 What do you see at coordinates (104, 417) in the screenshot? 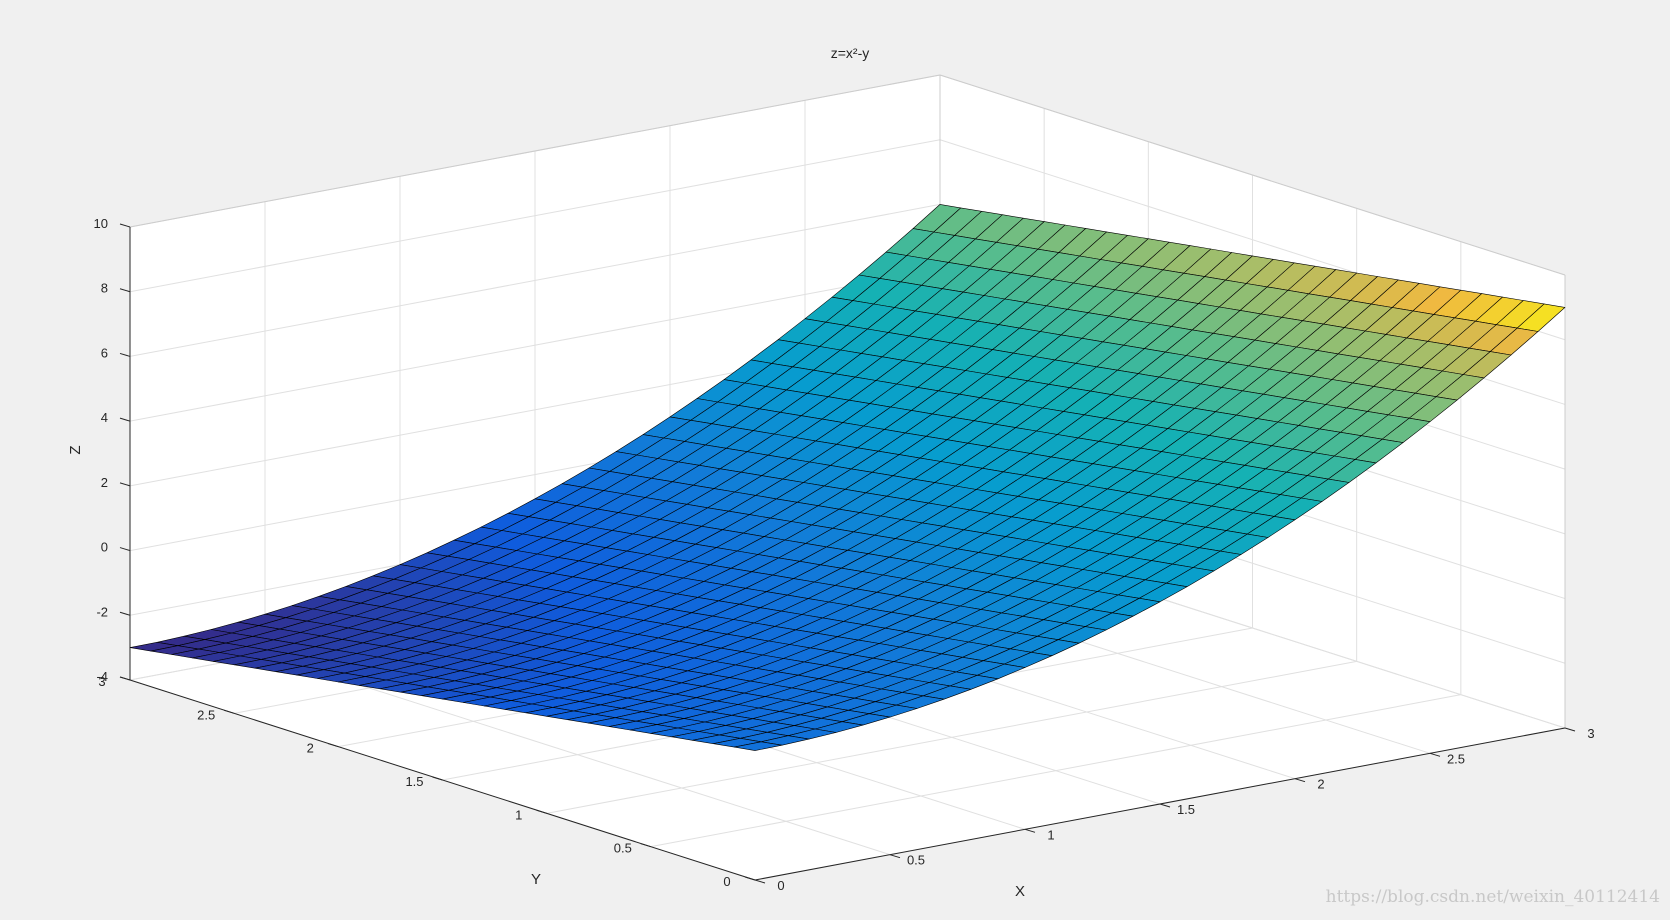
I see `z-tick-label: 4` at bounding box center [104, 417].